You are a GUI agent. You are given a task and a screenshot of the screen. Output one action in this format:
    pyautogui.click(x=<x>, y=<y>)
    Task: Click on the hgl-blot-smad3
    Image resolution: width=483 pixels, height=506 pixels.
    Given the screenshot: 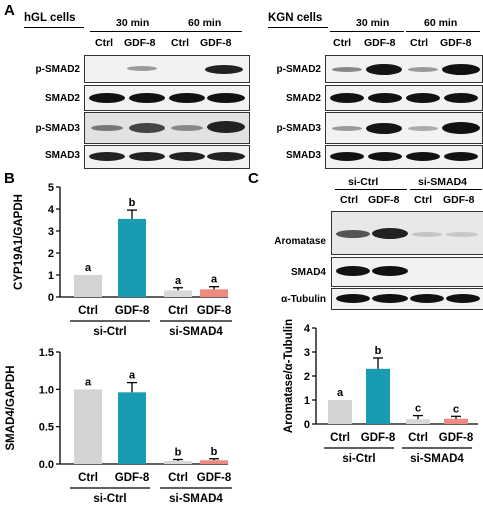 What is the action you would take?
    pyautogui.click(x=167, y=157)
    